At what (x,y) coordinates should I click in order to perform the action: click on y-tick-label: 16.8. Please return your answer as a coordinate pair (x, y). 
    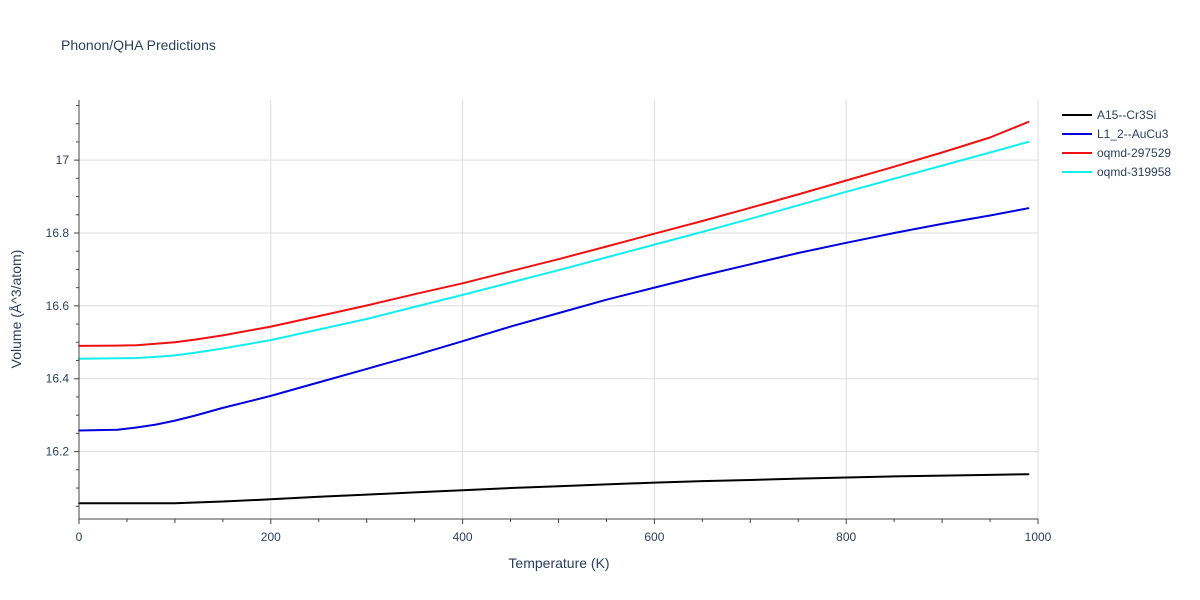
    Looking at the image, I should click on (58, 233).